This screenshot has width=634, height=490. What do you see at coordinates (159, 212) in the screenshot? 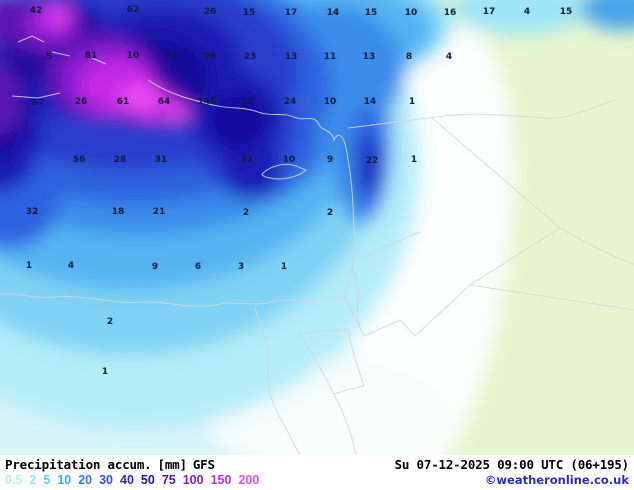
I see `precip-value-label: 21` at bounding box center [159, 212].